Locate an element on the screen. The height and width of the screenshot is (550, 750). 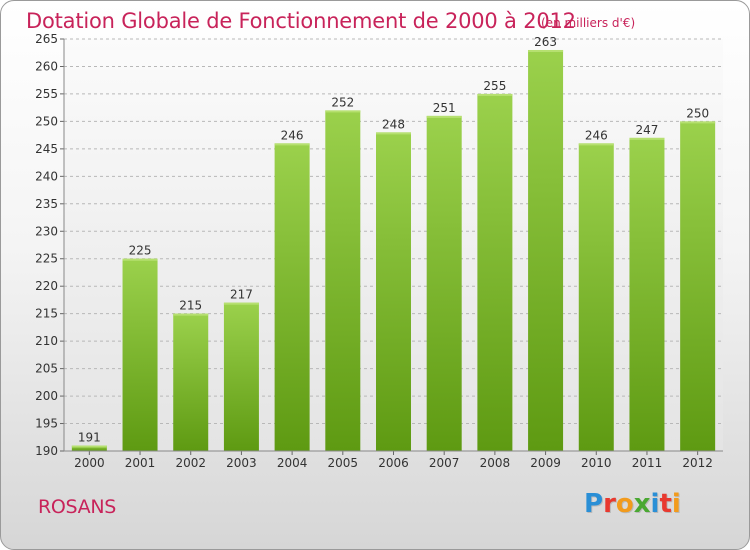
y-tick-label: 250 is located at coordinates (46, 121).